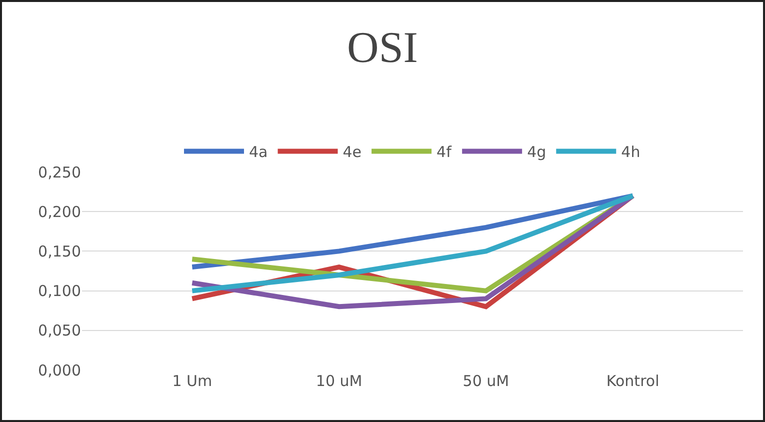 This screenshot has height=422, width=765. What do you see at coordinates (630, 152) in the screenshot?
I see `legend-label: 4h` at bounding box center [630, 152].